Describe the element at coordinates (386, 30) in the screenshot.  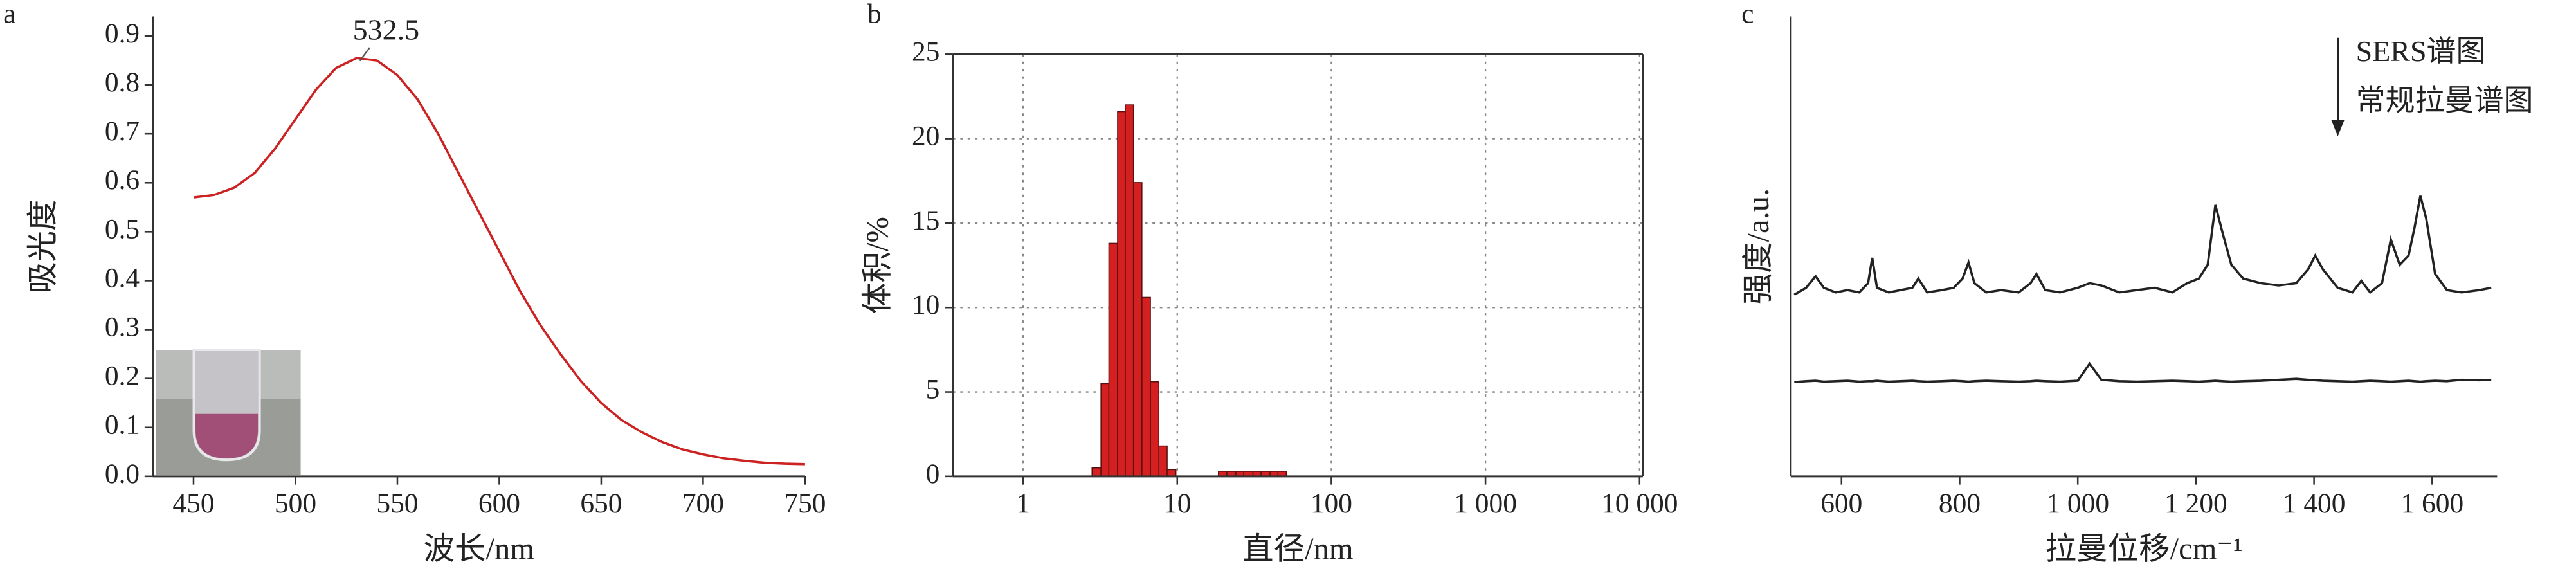
I see `peak-annotation: 532.5` at that location.